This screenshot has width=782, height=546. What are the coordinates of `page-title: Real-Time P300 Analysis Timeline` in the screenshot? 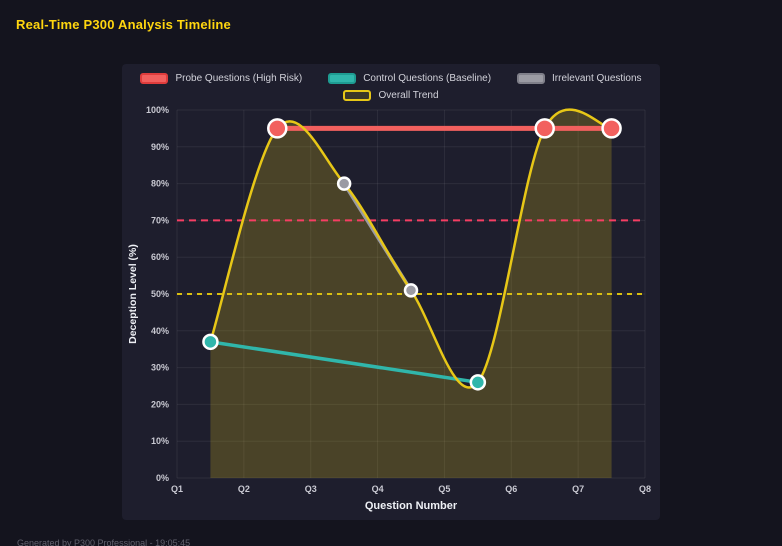 It's located at (123, 24).